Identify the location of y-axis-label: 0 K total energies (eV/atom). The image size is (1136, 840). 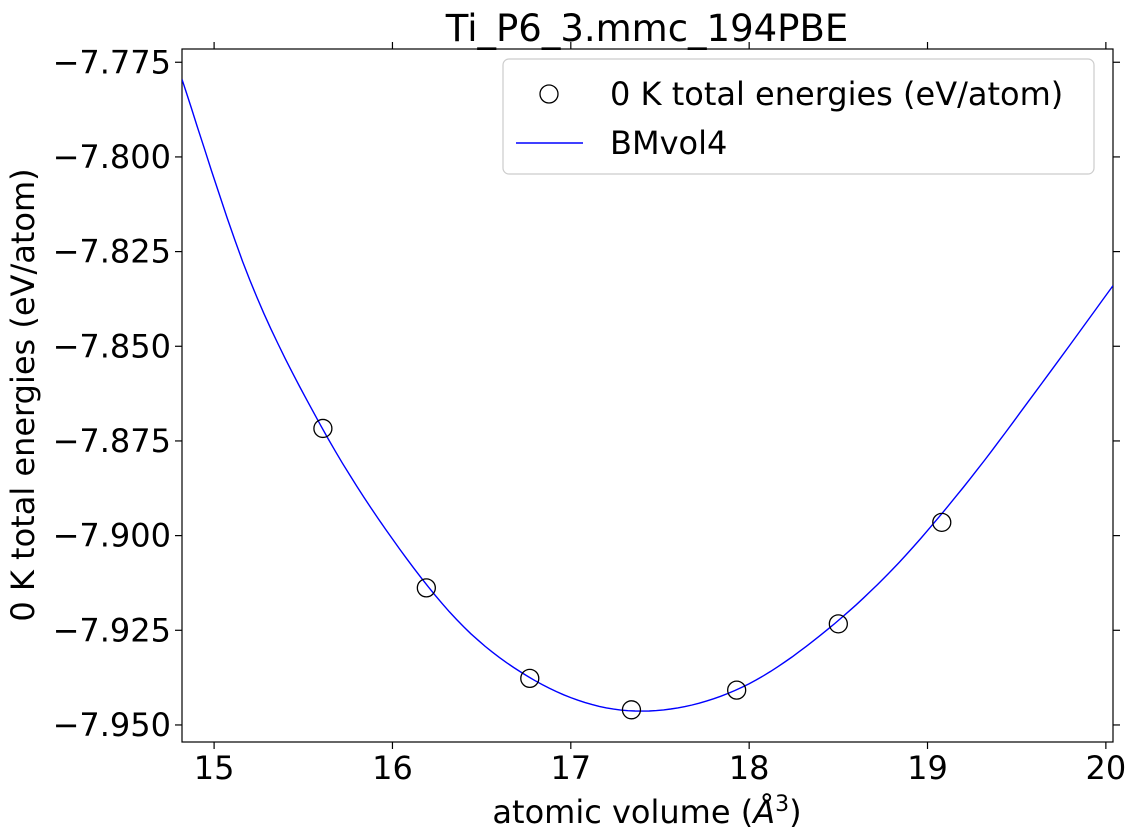
(23, 394).